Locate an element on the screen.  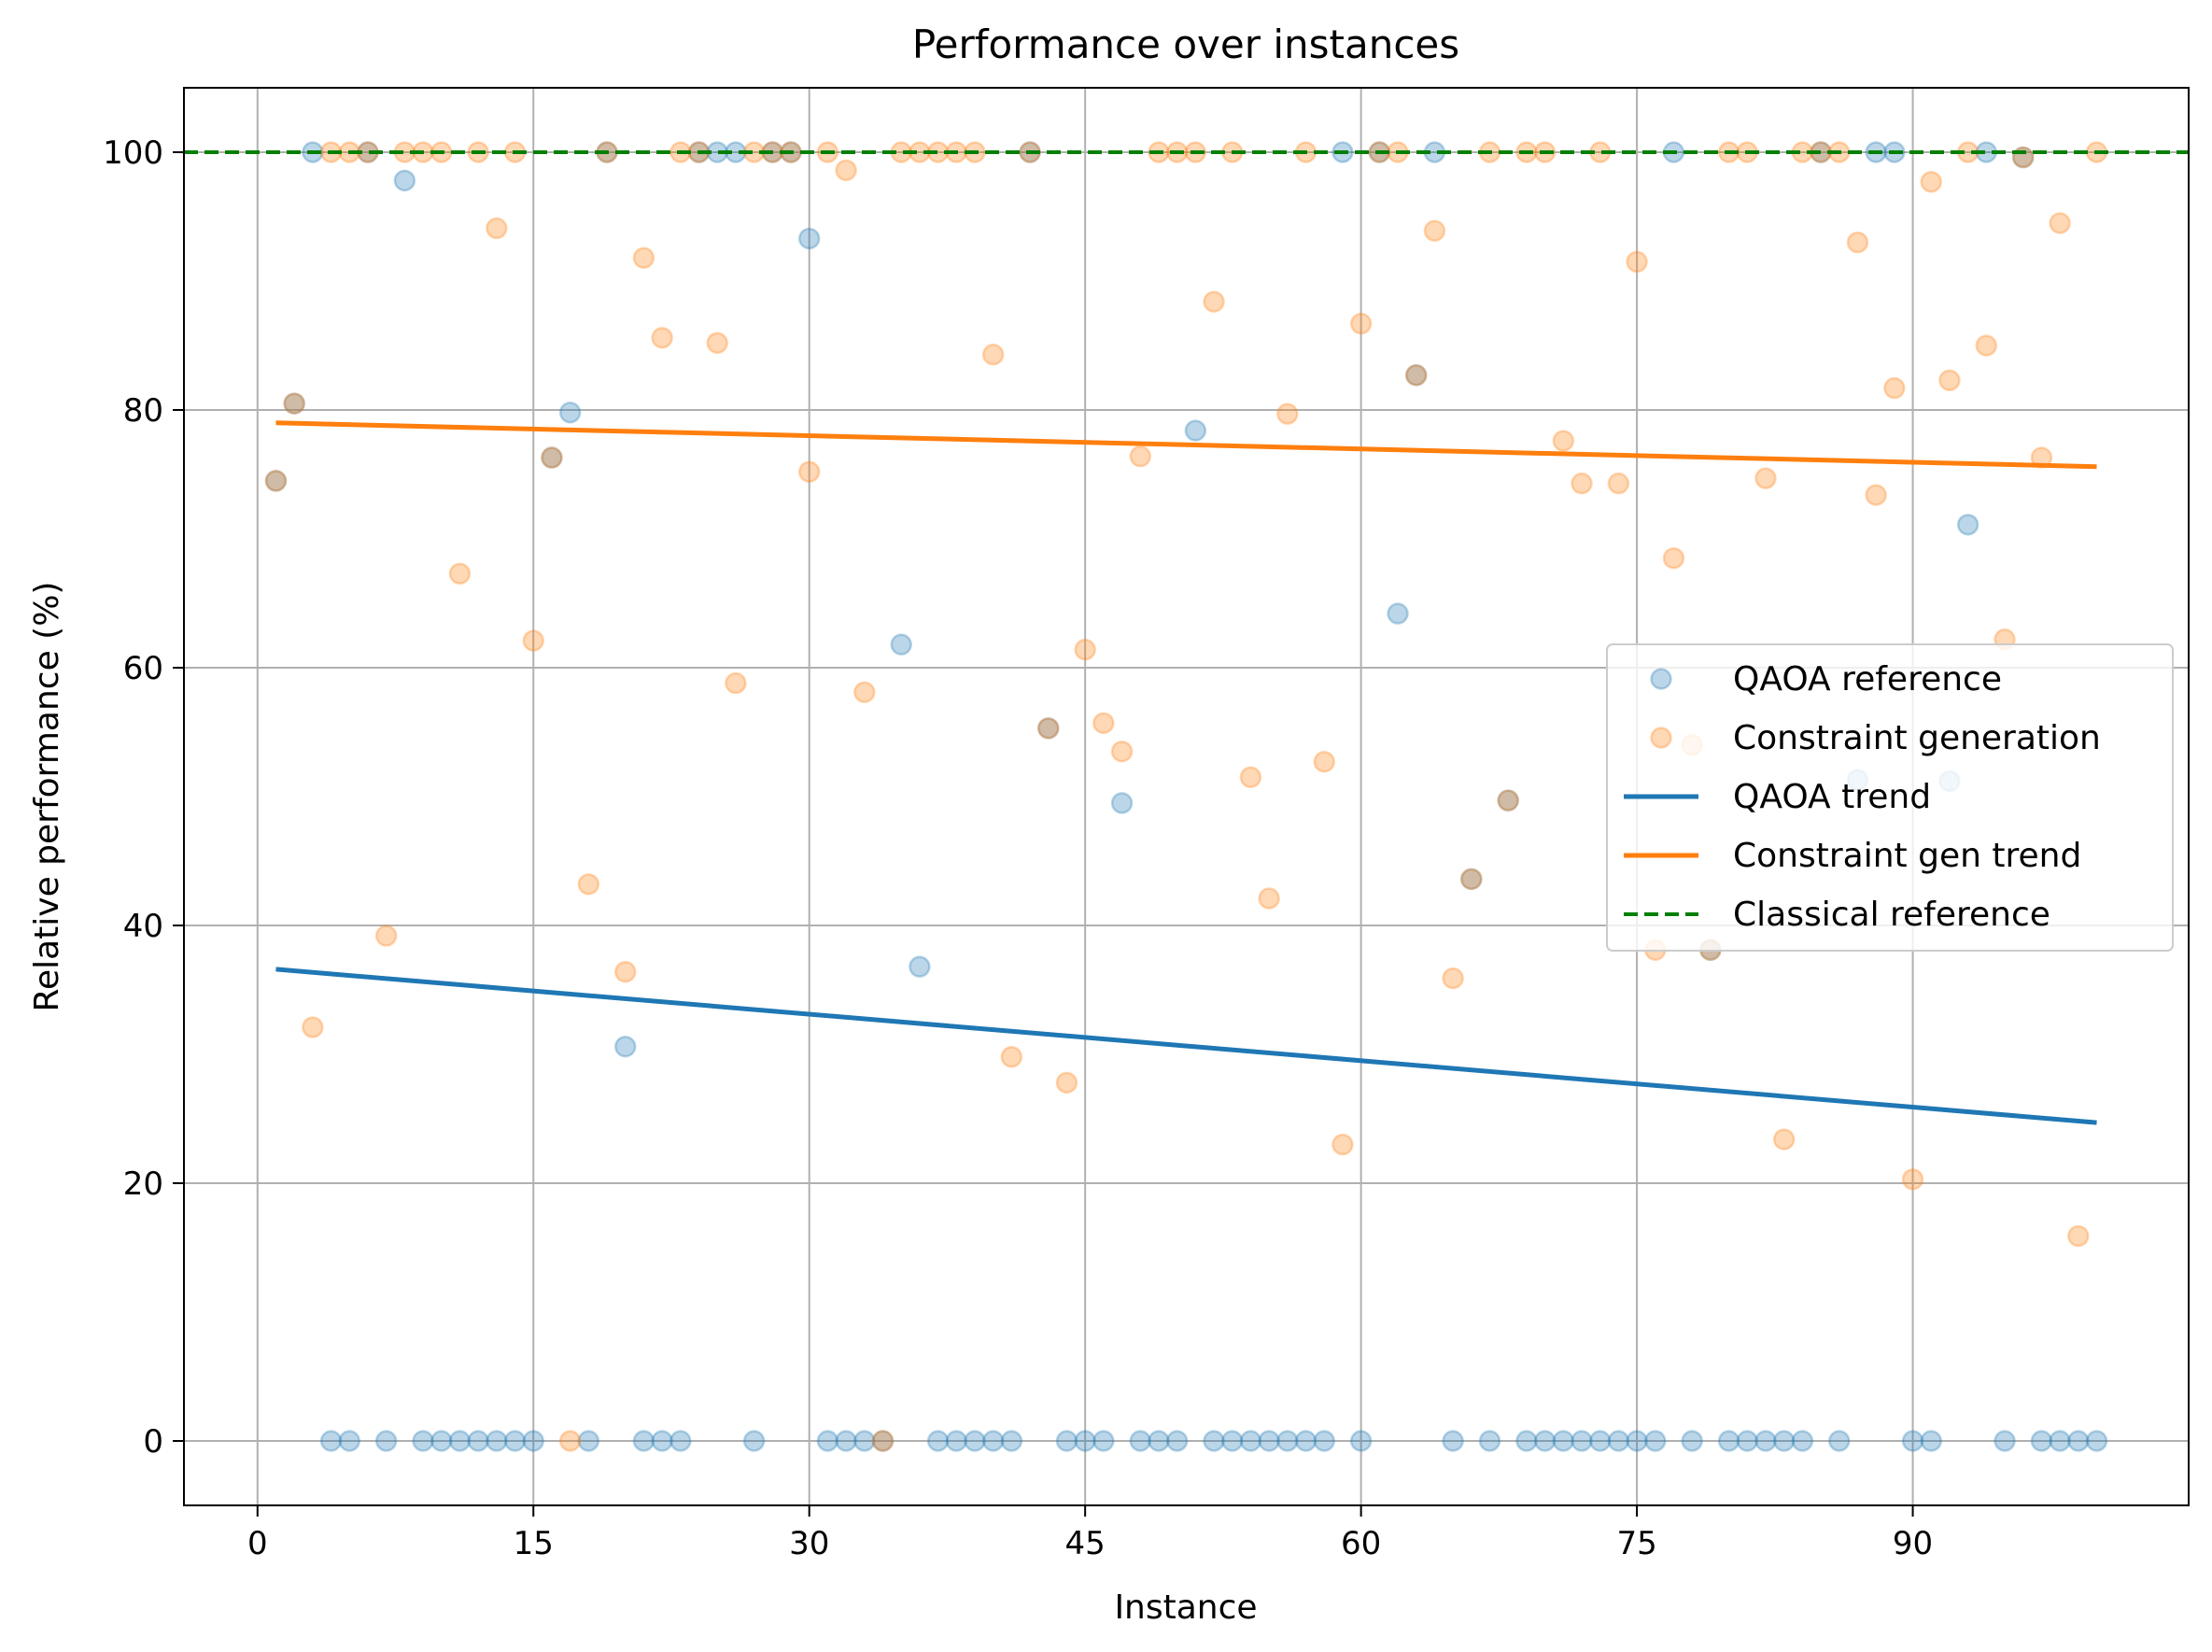
y-tick-label: 80 is located at coordinates (143, 411).